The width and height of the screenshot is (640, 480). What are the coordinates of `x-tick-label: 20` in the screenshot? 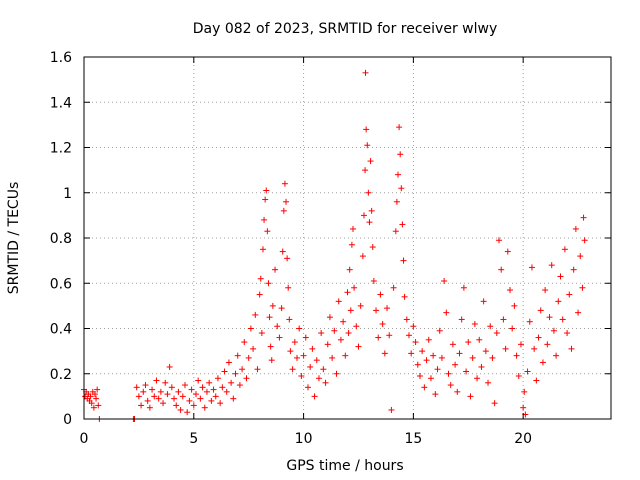 It's located at (523, 439).